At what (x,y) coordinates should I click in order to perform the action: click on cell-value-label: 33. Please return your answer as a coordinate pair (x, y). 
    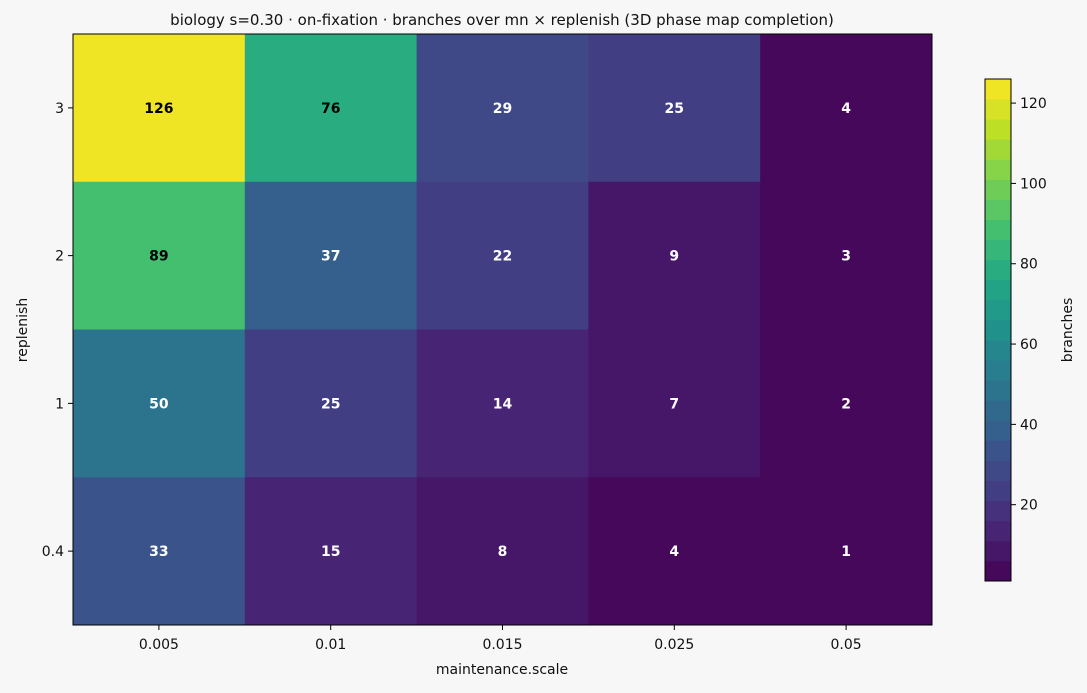
    Looking at the image, I should click on (158, 552).